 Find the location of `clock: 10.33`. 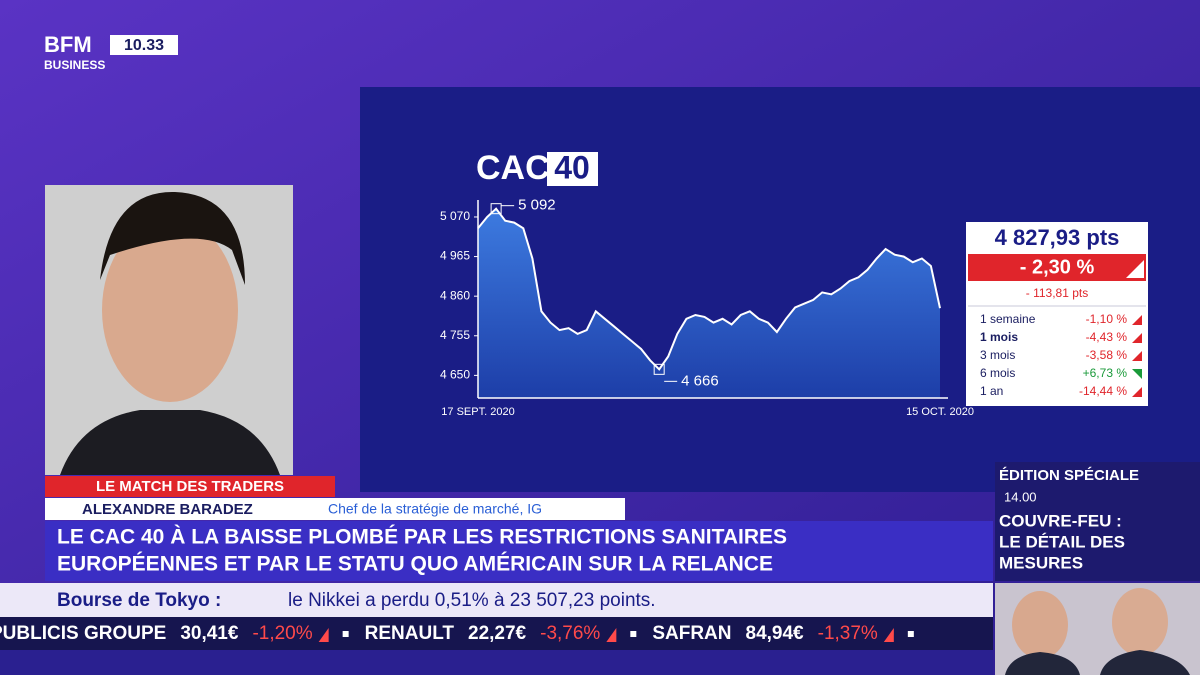

clock: 10.33 is located at coordinates (144, 45).